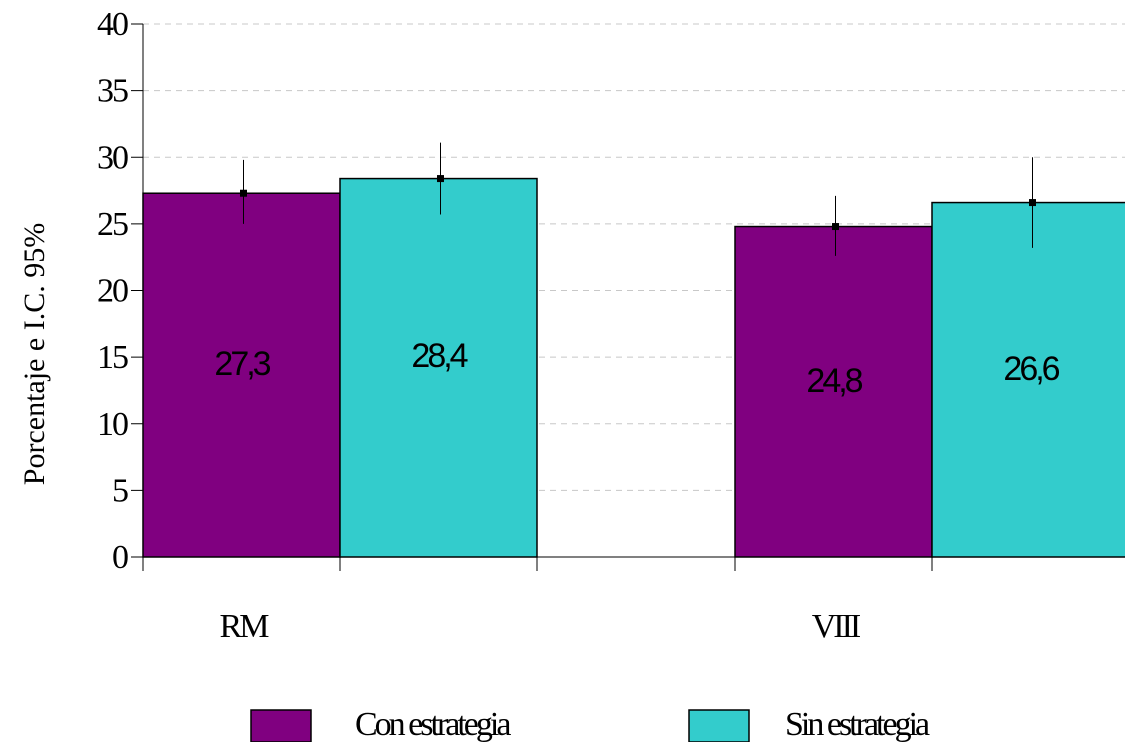 This screenshot has width=1125, height=742. I want to click on data-labels: 27,3 28,4 24,8 26,6, so click(638, 368).